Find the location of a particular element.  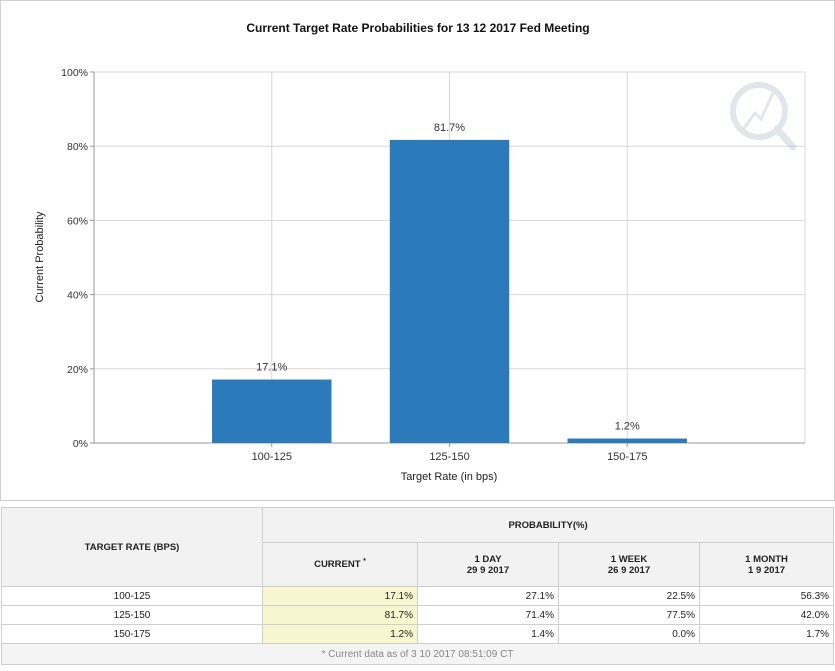

col-current-header: CURRENT * is located at coordinates (340, 564).